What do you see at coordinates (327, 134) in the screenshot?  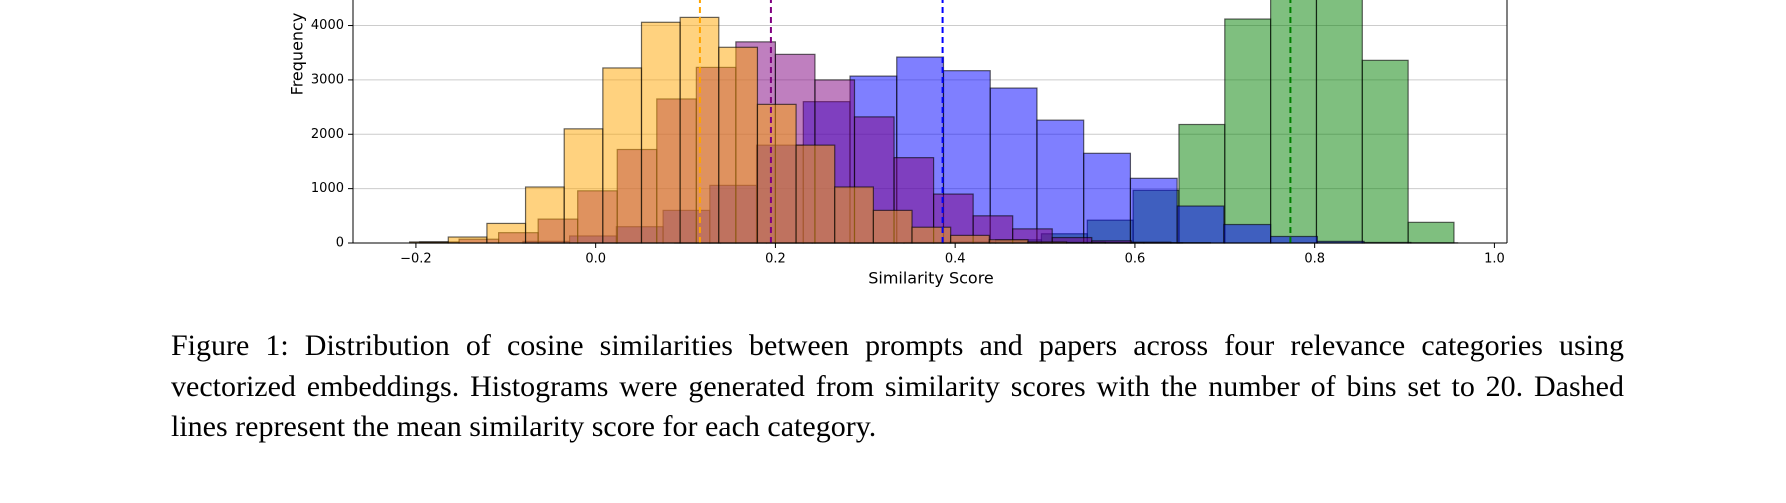 I see `y-tick-label: 2000` at bounding box center [327, 134].